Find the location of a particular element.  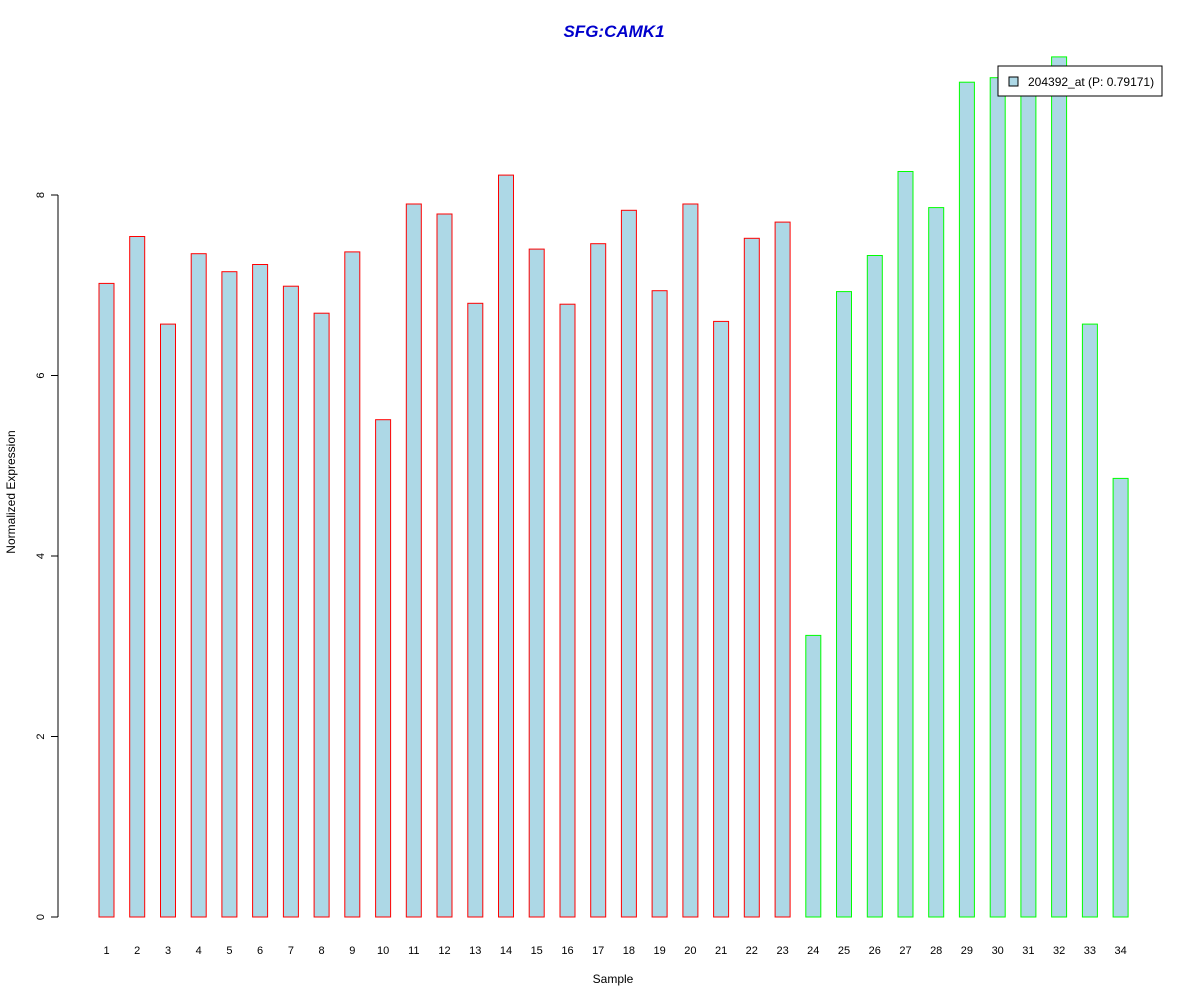

x-tick-label: 29 is located at coordinates (967, 951).